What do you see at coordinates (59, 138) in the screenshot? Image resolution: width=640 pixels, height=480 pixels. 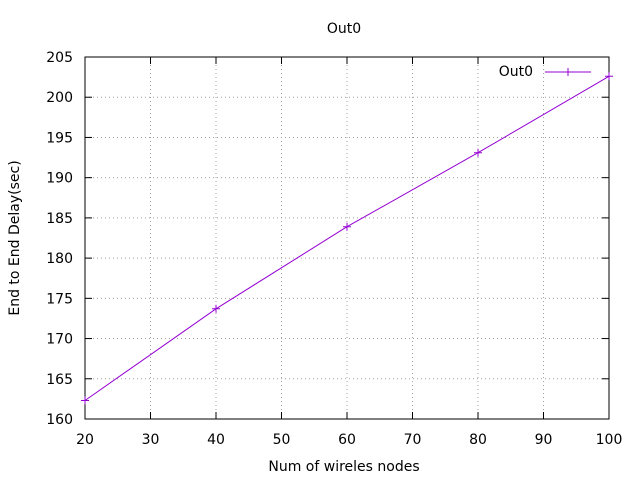 I see `y-tick-label: 195` at bounding box center [59, 138].